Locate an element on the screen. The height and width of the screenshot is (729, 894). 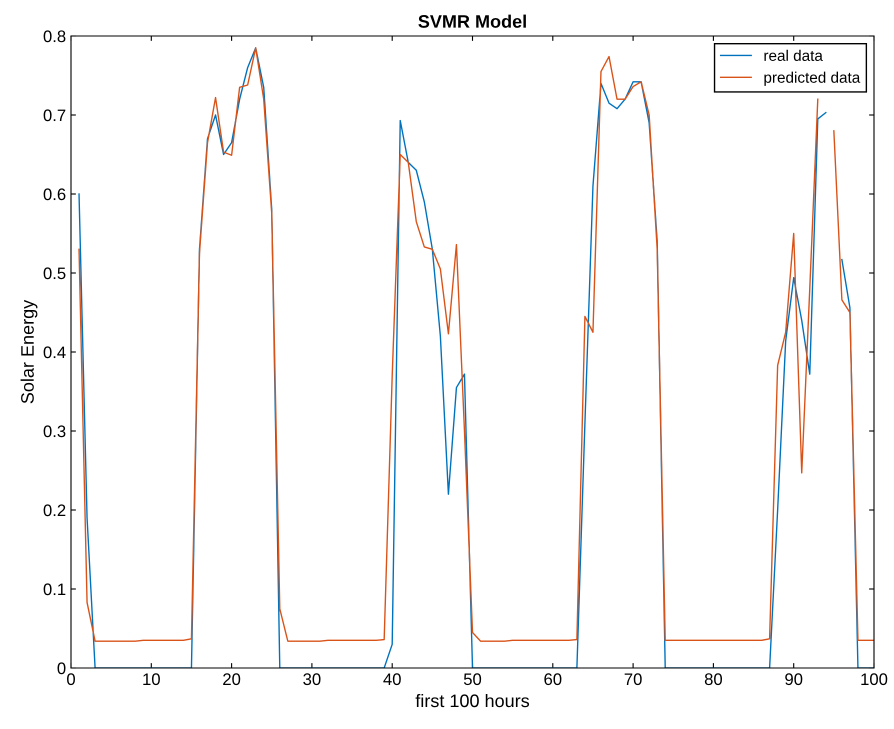
y-tick-label: 0.7 is located at coordinates (55, 115).